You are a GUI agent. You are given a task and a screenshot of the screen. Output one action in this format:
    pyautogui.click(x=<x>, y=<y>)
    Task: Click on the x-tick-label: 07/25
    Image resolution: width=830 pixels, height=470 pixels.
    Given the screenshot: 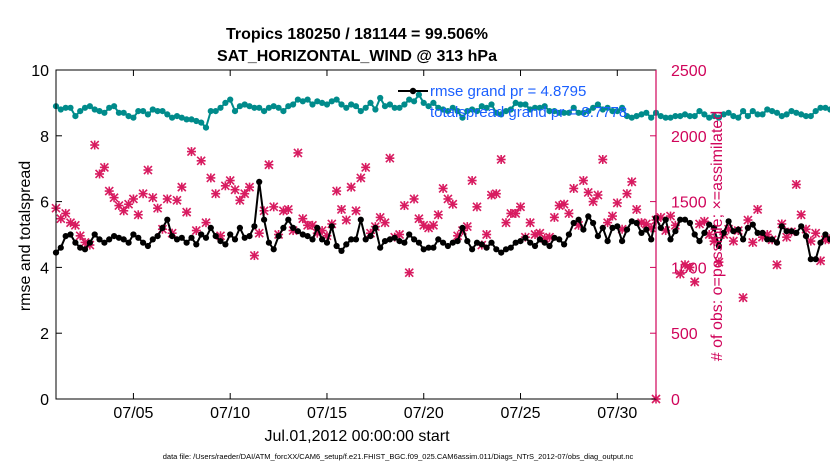 What is the action you would take?
    pyautogui.click(x=520, y=413)
    